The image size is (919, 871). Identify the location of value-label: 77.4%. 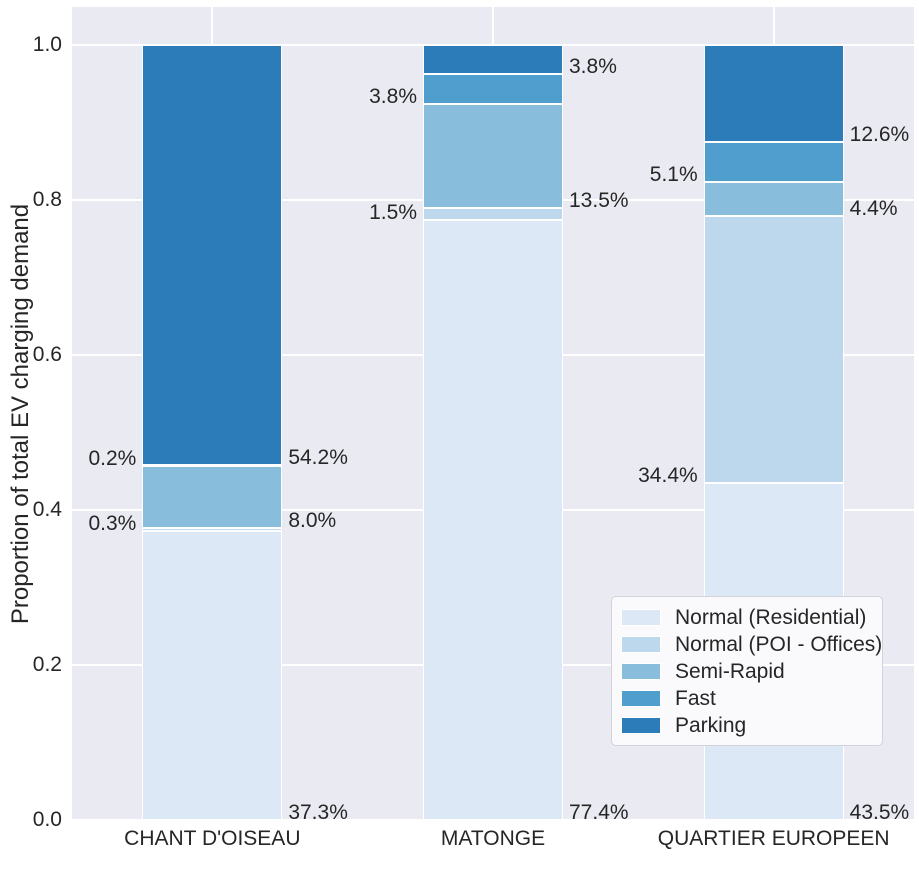
(599, 812).